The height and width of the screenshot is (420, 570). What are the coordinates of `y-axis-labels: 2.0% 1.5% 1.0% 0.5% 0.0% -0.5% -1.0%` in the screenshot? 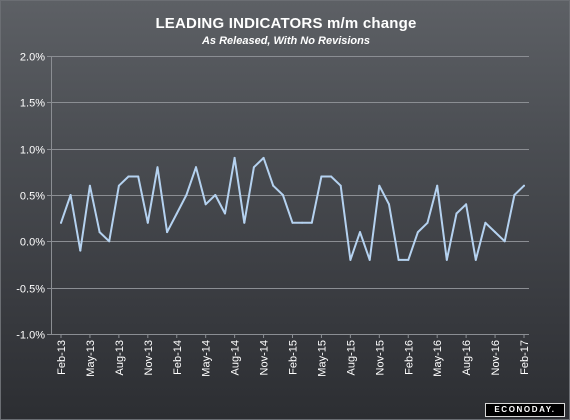 It's located at (30, 197).